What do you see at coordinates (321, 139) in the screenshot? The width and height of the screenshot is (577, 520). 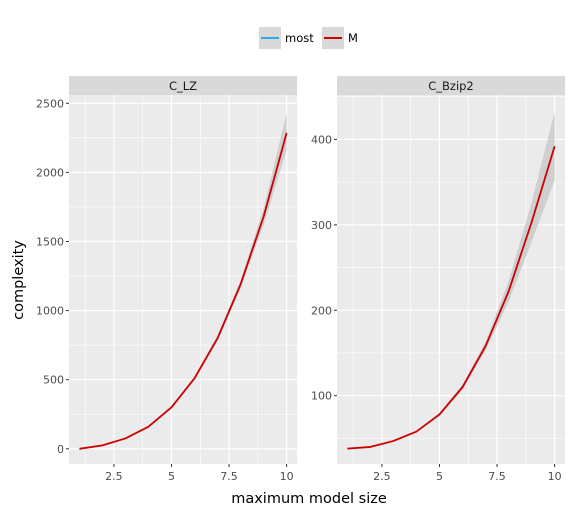 I see `y-tick-label: 400` at bounding box center [321, 139].